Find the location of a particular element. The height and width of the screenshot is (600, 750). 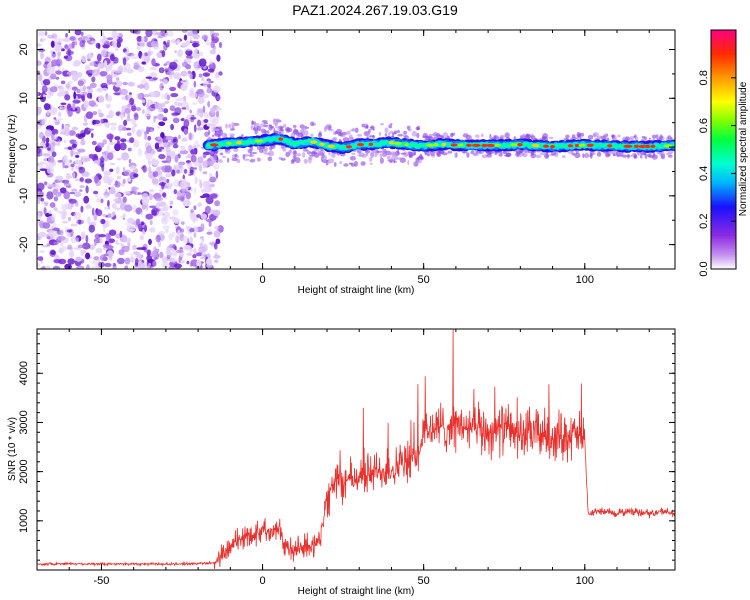

bottom-y-tick-label: 1000 is located at coordinates (24, 521).